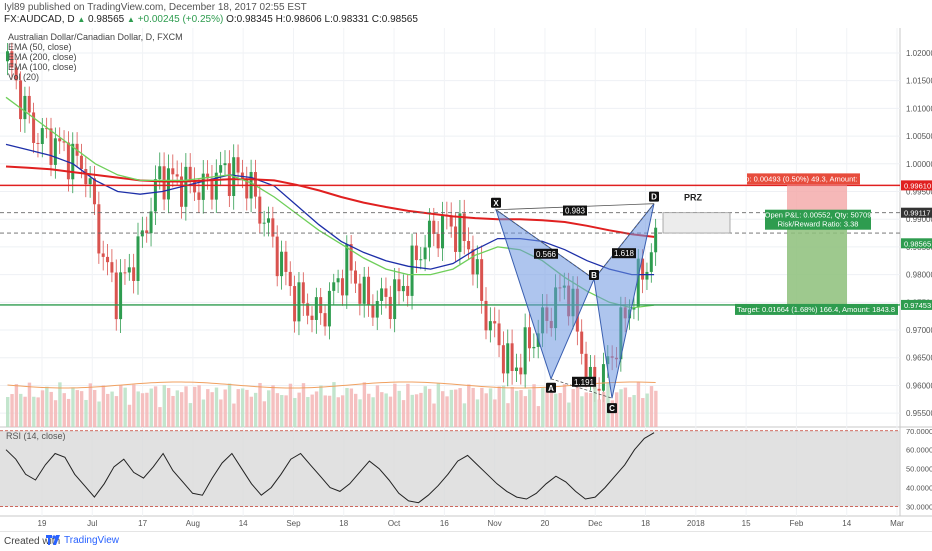 This screenshot has width=932, height=551. What do you see at coordinates (544, 523) in the screenshot?
I see `time-tick-label: 20` at bounding box center [544, 523].